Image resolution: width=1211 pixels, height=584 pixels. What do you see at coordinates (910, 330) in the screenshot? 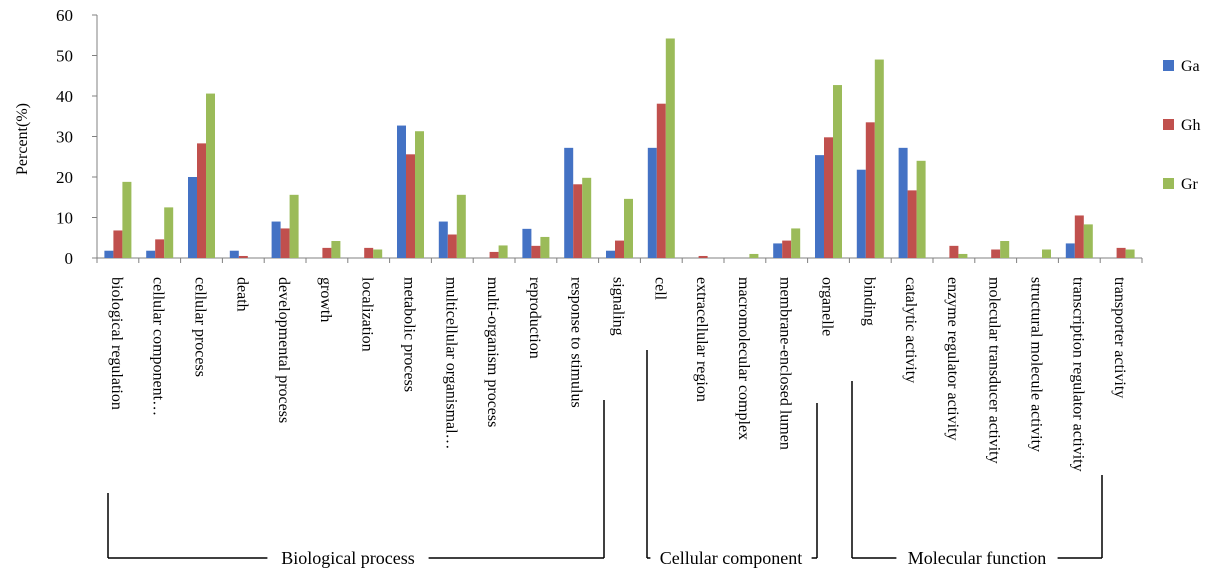
I see `x-category-label: catalytic activity` at bounding box center [910, 330].